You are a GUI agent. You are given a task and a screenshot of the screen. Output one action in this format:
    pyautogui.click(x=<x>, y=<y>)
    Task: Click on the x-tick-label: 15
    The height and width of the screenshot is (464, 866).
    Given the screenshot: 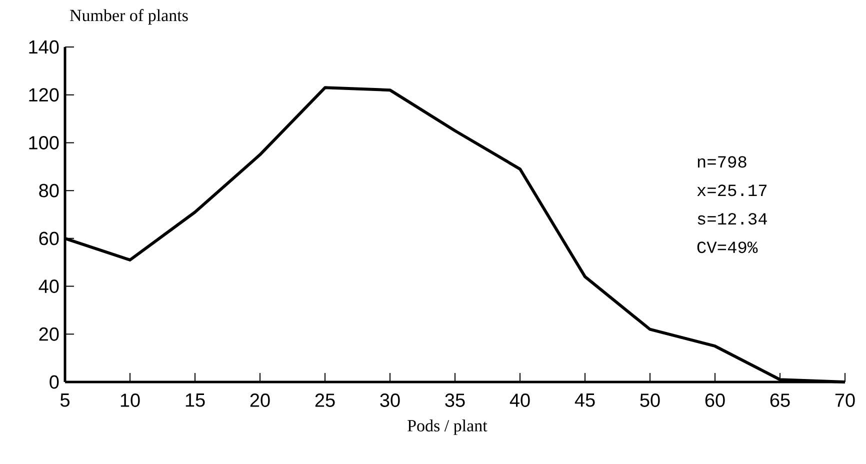 What is the action you would take?
    pyautogui.click(x=195, y=400)
    